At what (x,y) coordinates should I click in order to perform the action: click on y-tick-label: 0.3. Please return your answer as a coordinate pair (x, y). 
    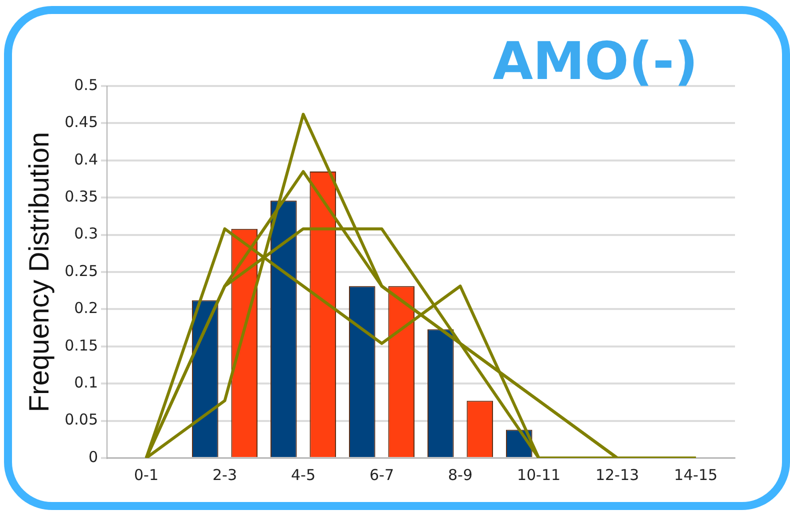
    Looking at the image, I should click on (86, 233).